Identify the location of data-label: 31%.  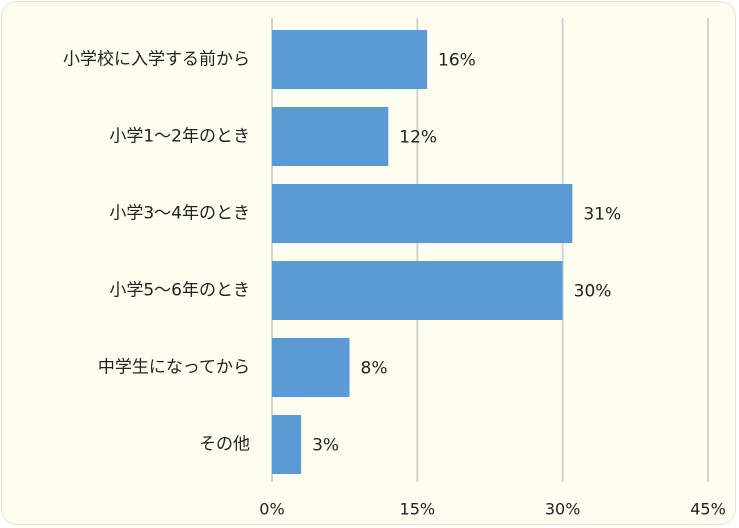
(602, 215).